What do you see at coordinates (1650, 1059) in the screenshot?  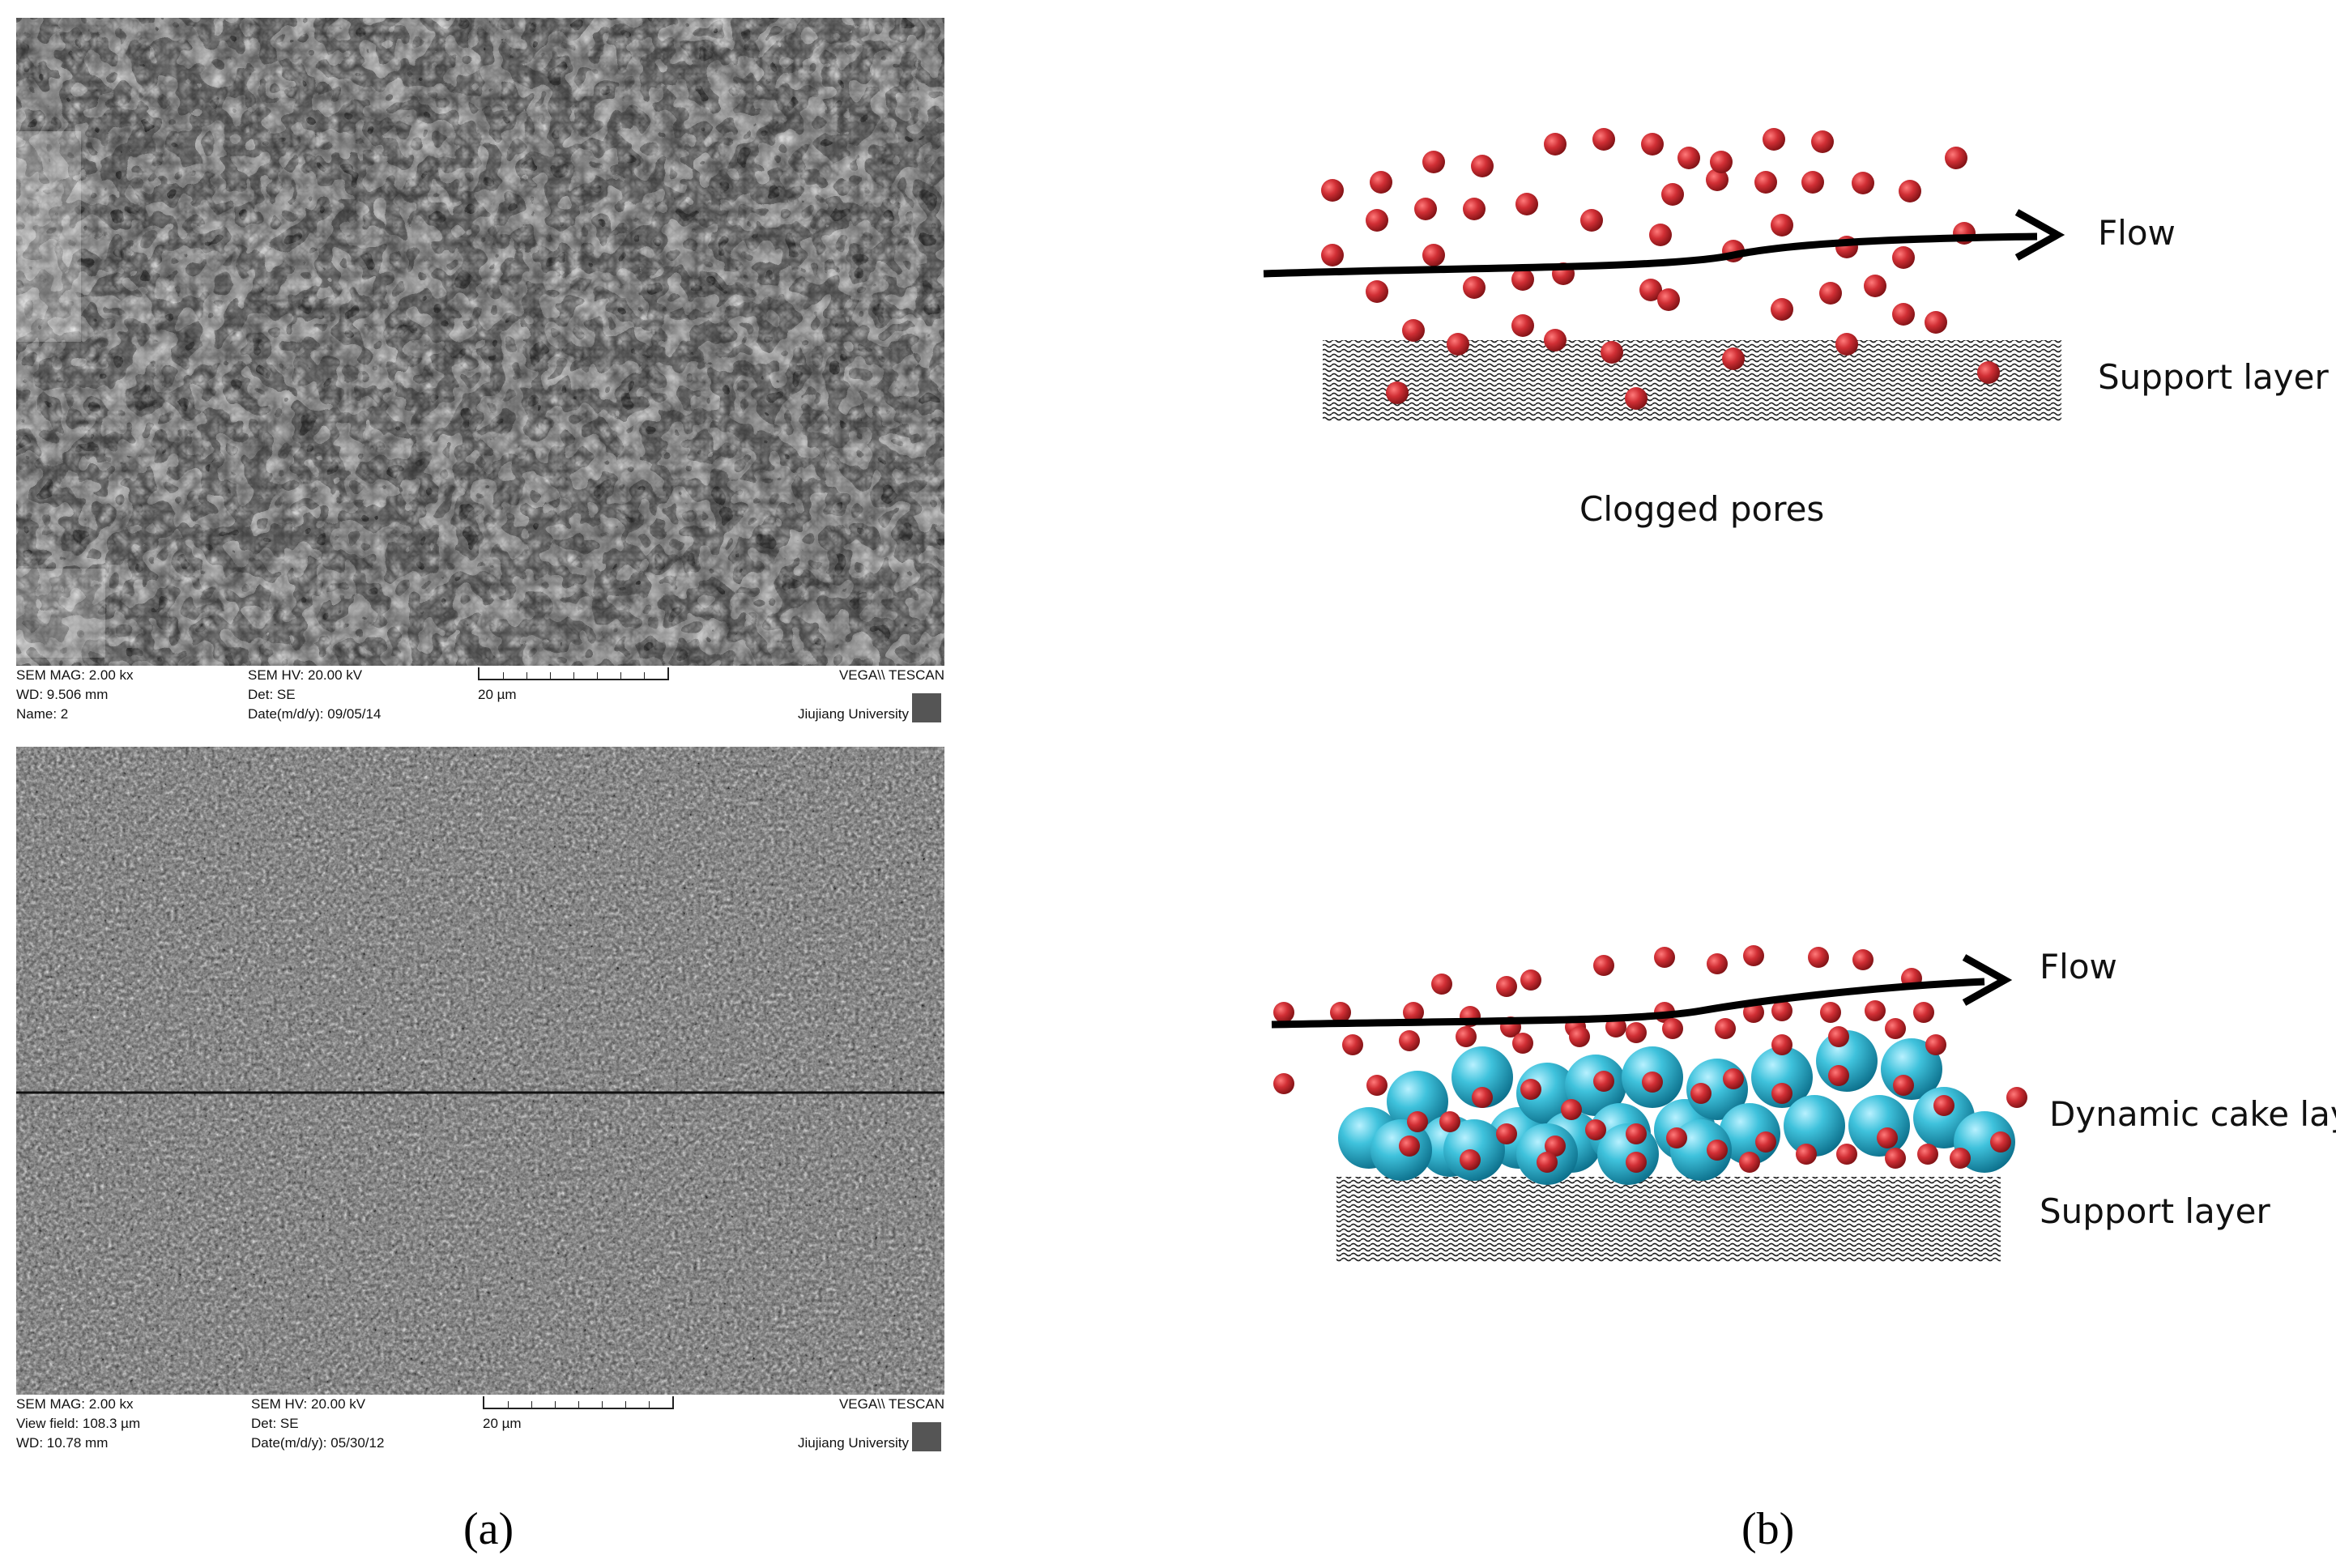 I see `foulant-particles-bottom` at bounding box center [1650, 1059].